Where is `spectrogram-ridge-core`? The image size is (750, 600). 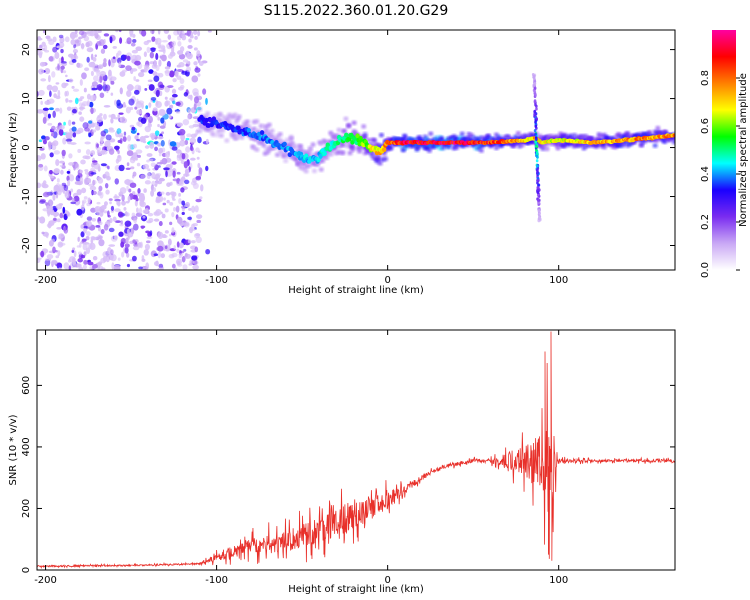
spectrogram-ridge-core is located at coordinates (320, 156).